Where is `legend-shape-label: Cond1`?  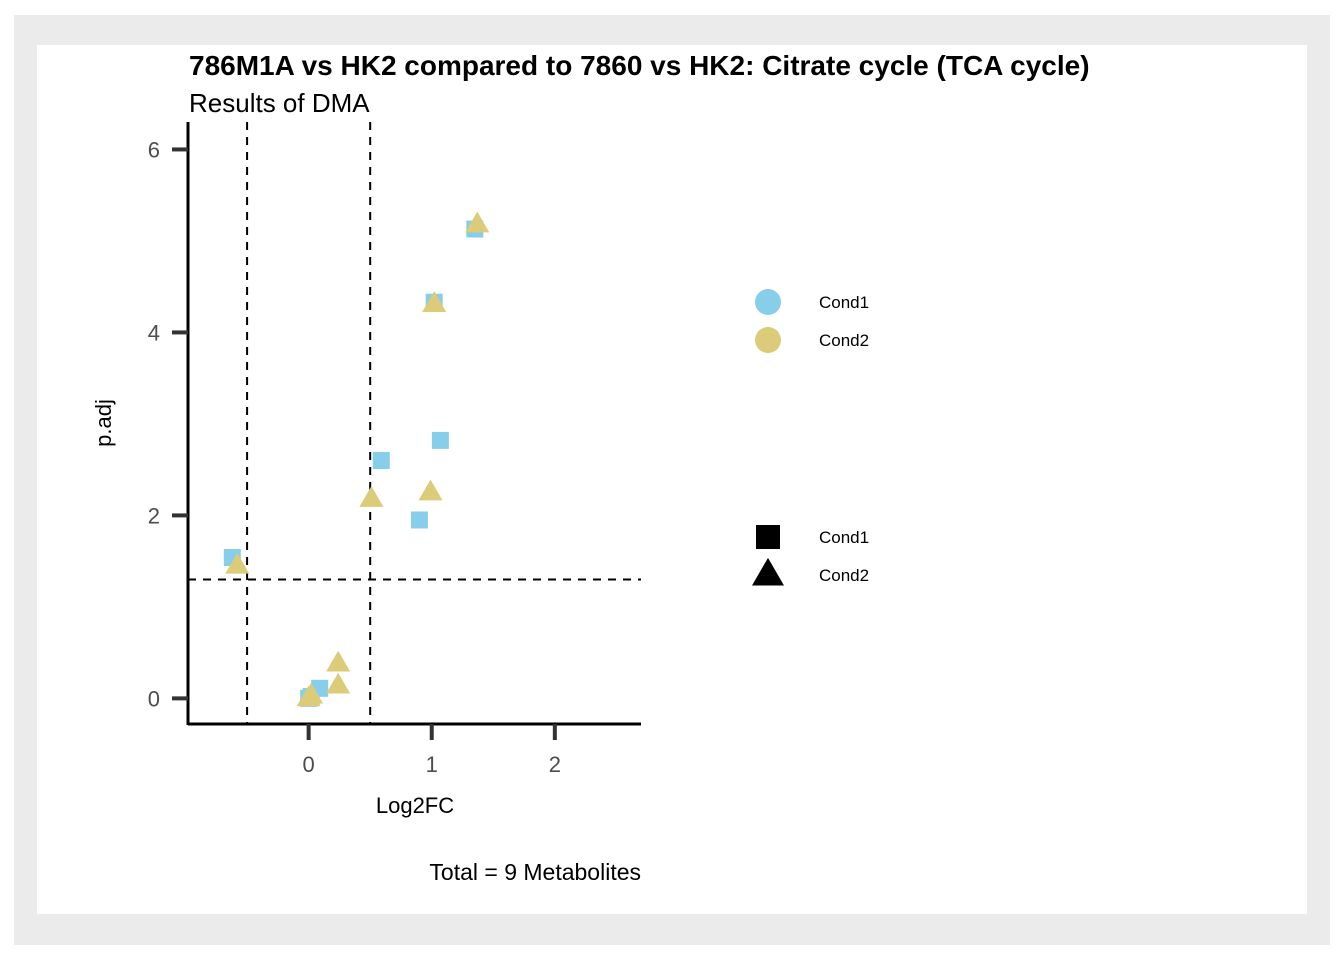
legend-shape-label: Cond1 is located at coordinates (844, 537).